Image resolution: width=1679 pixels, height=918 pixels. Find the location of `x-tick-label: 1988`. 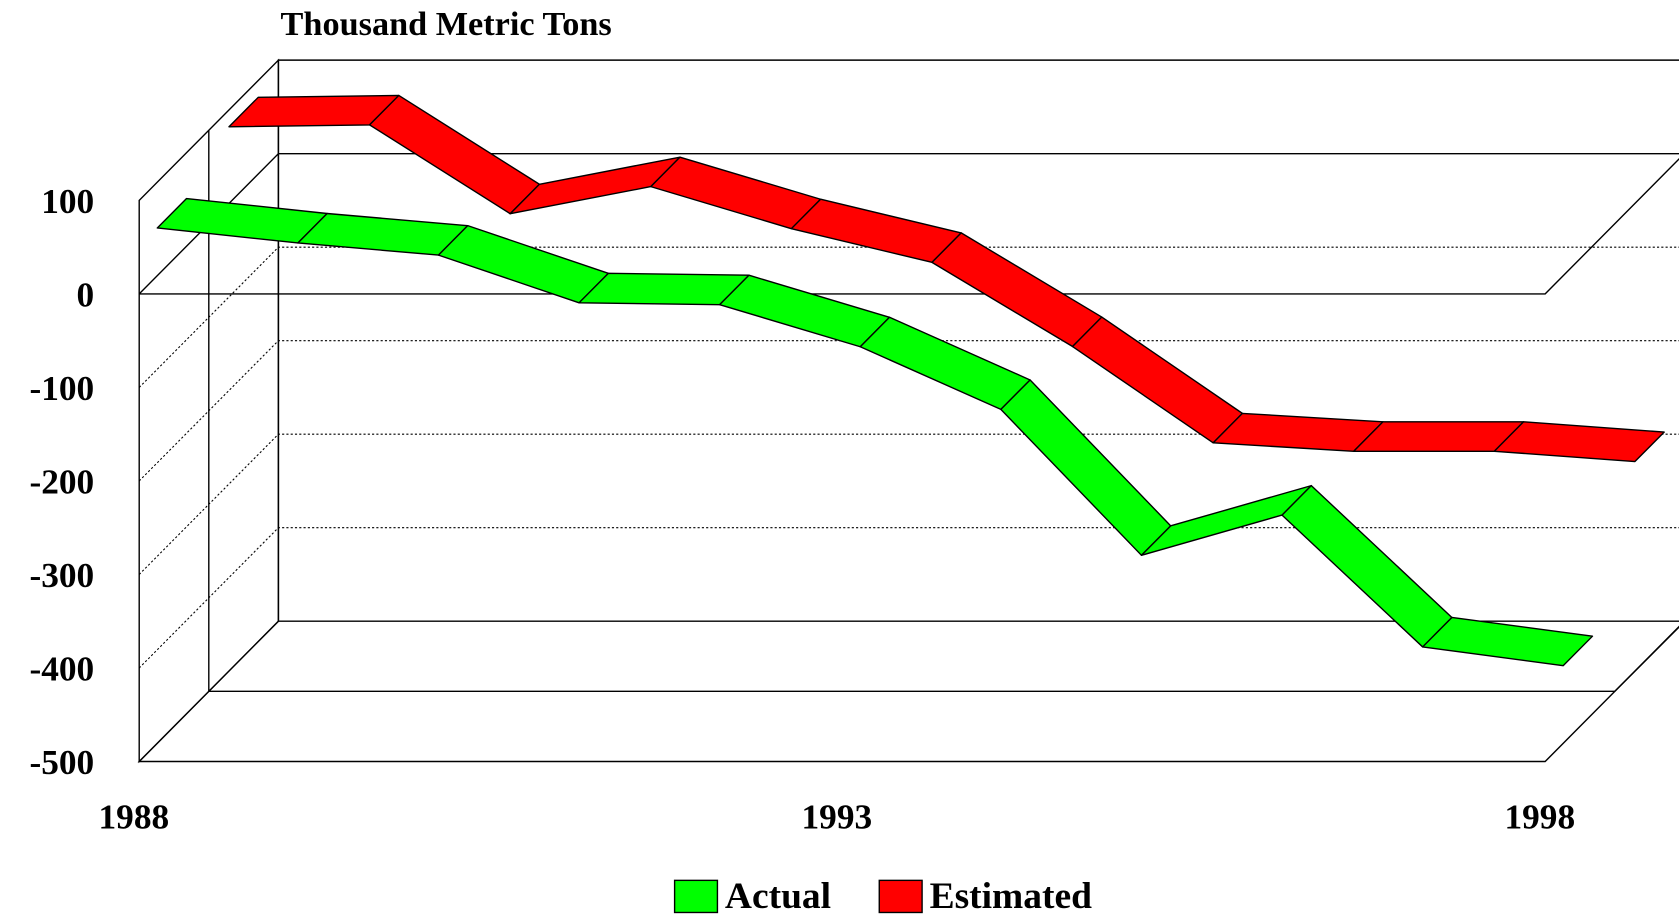

x-tick-label: 1988 is located at coordinates (134, 817).